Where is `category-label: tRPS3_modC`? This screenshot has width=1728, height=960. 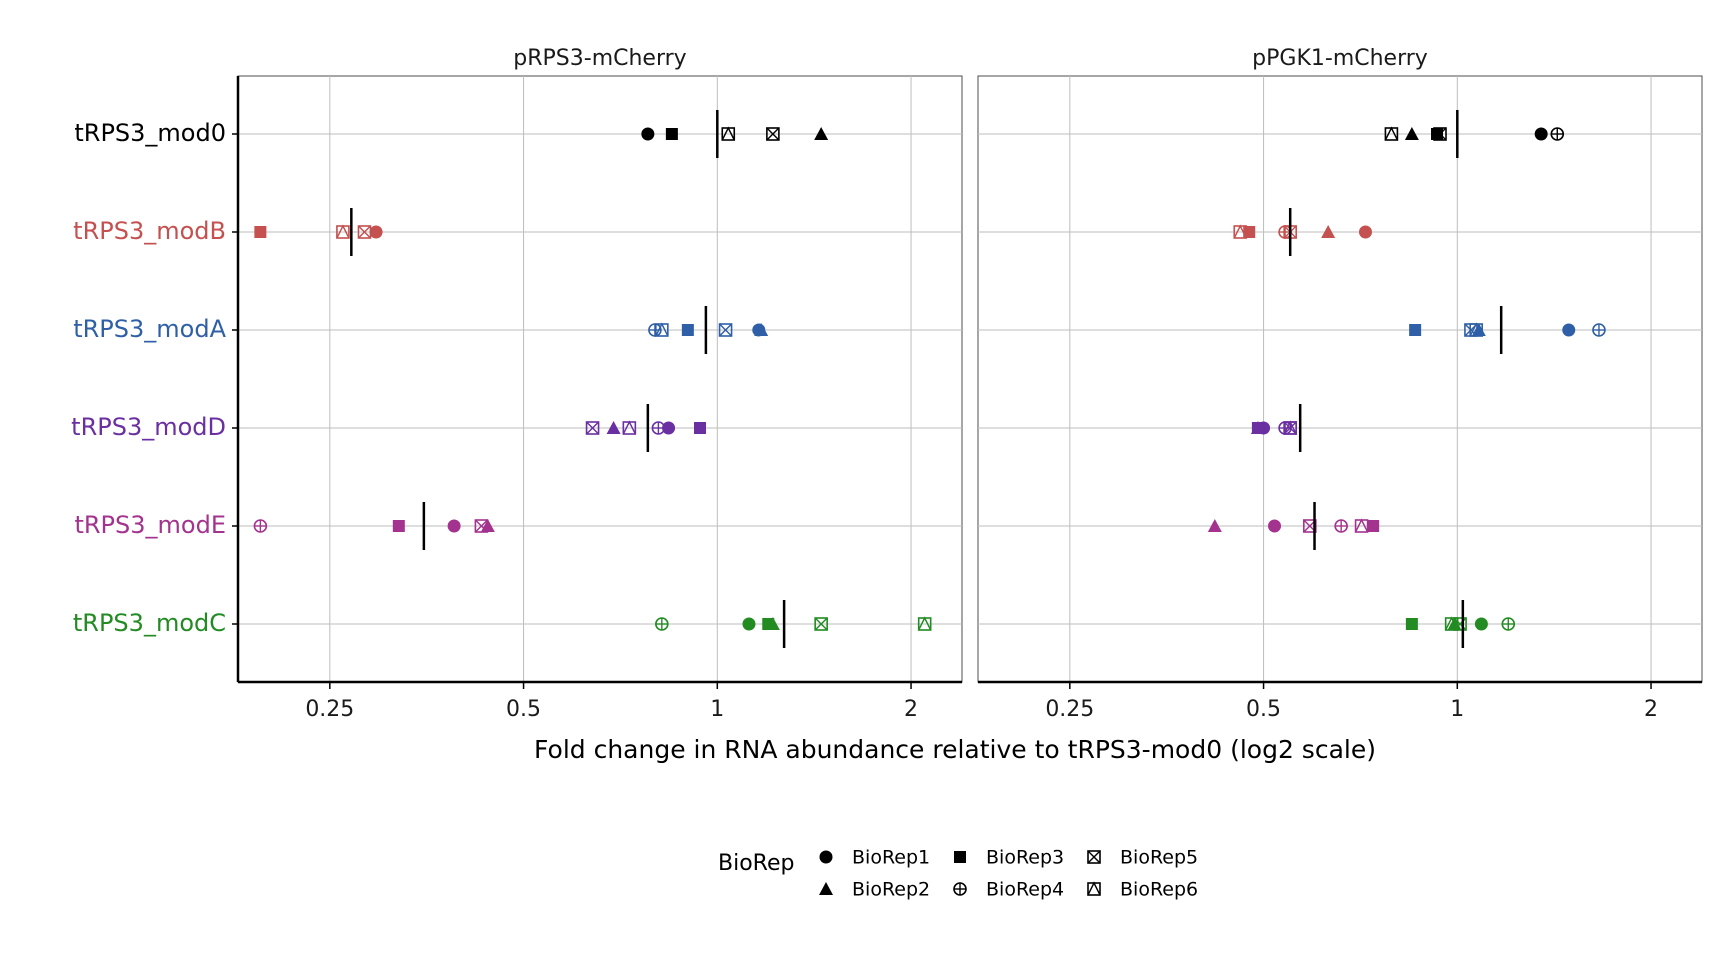 category-label: tRPS3_modC is located at coordinates (149, 623).